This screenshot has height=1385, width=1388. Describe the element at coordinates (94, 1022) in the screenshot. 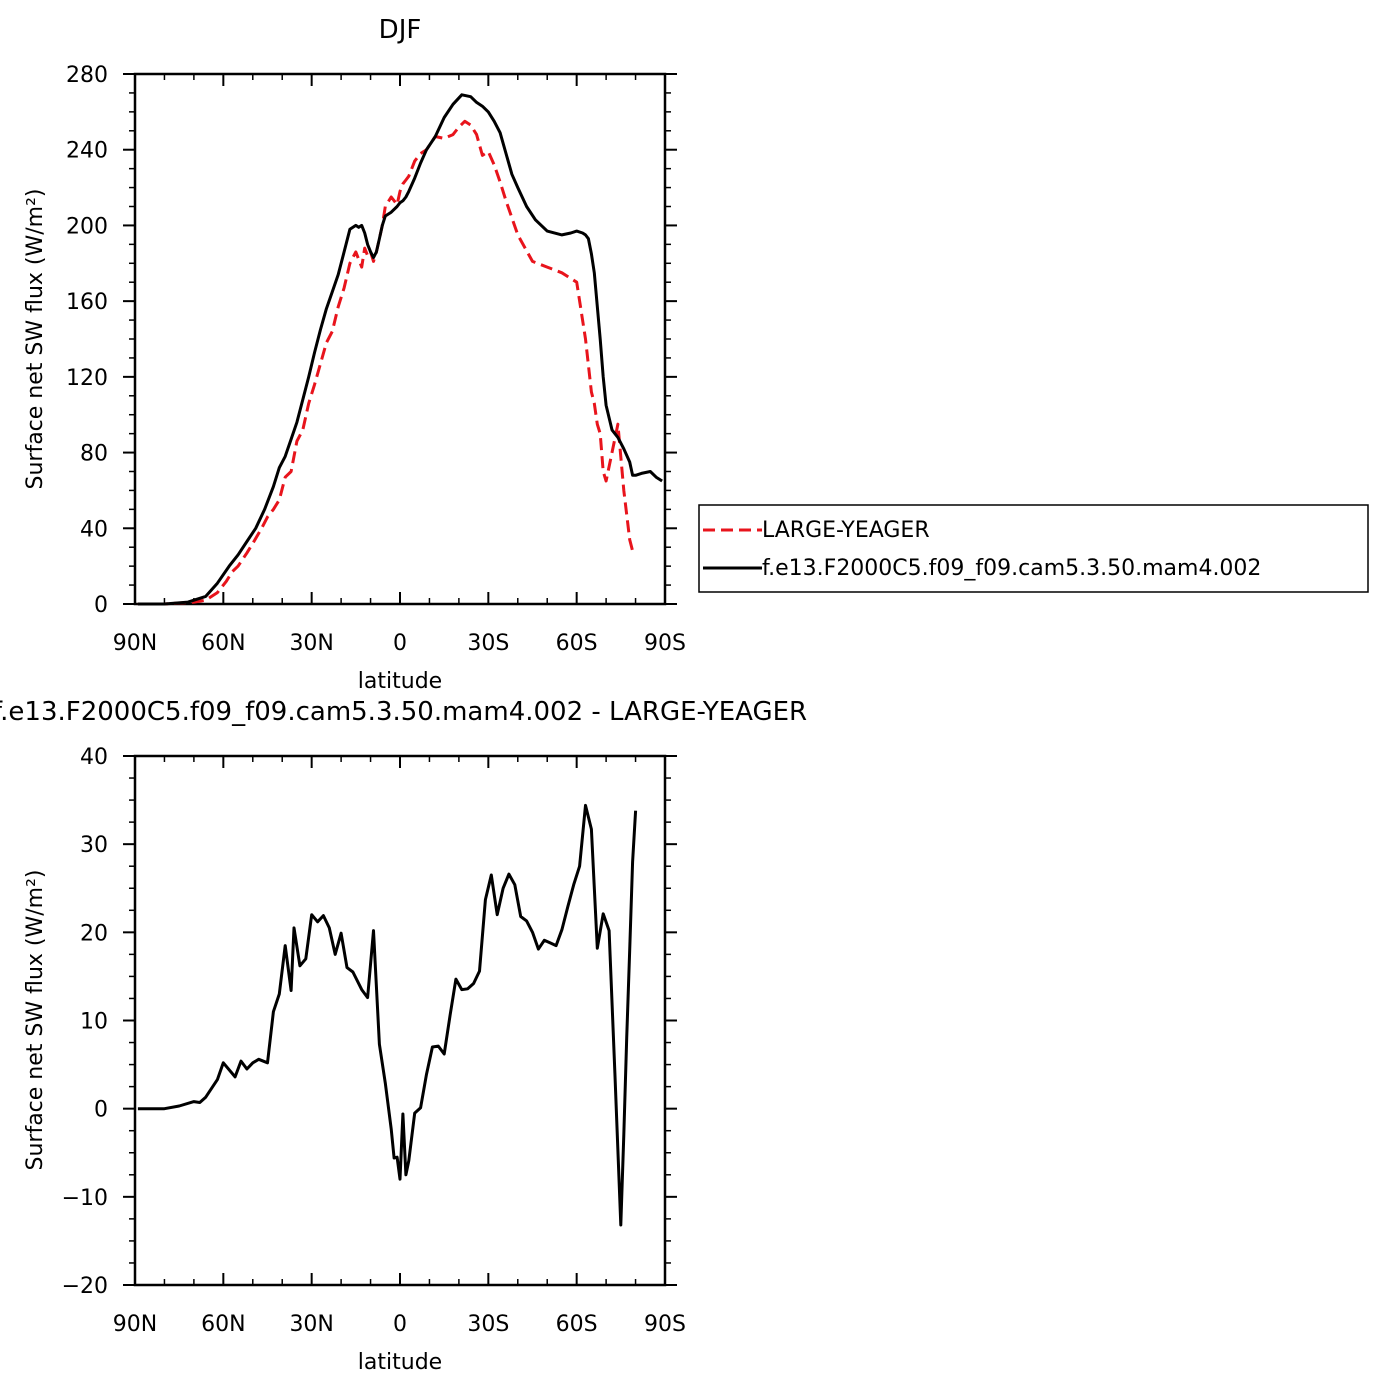

I see `y-tick-label: 10` at that location.